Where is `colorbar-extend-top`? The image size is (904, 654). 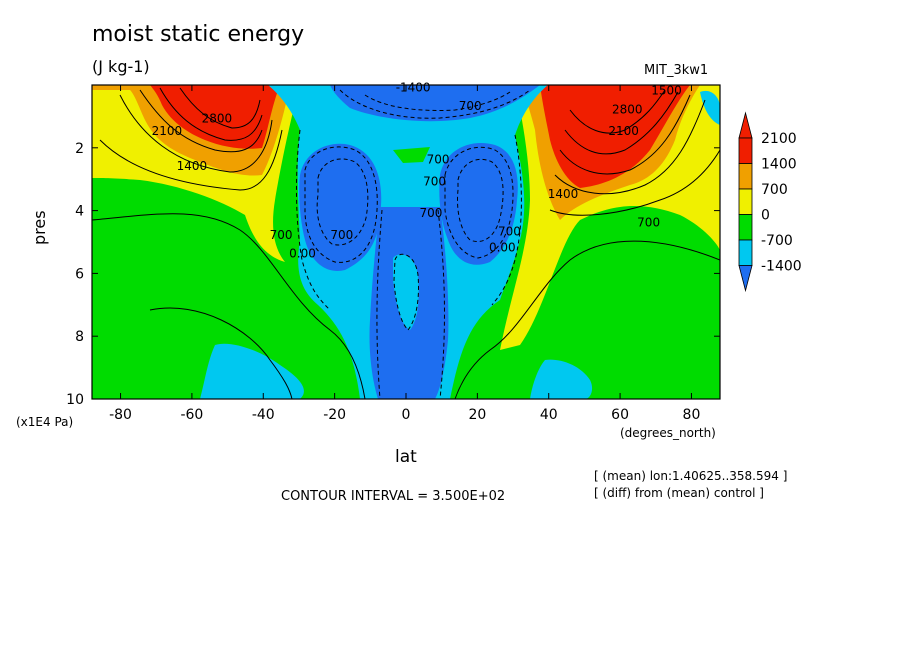 colorbar-extend-top is located at coordinates (745, 125).